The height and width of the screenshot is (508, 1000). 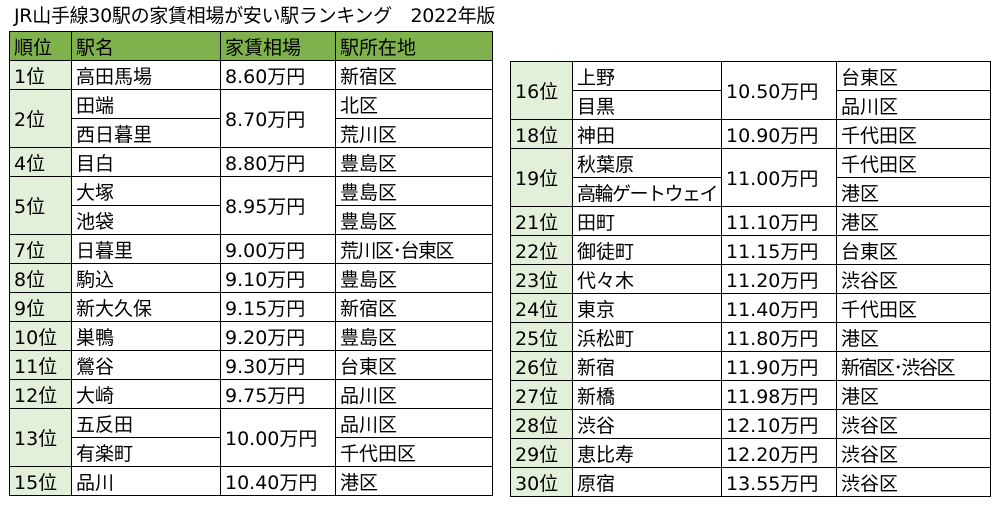 What do you see at coordinates (779, 308) in the screenshot?
I see `rent-cell: 11.40万円` at bounding box center [779, 308].